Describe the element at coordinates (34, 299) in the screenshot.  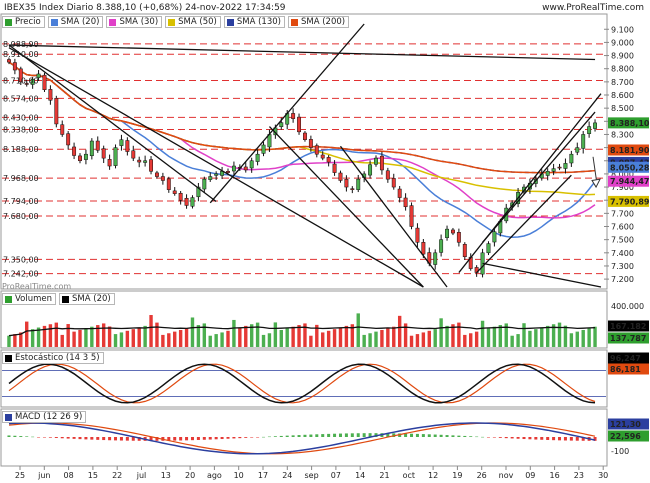
I see `legend-label: Volumen` at that location.